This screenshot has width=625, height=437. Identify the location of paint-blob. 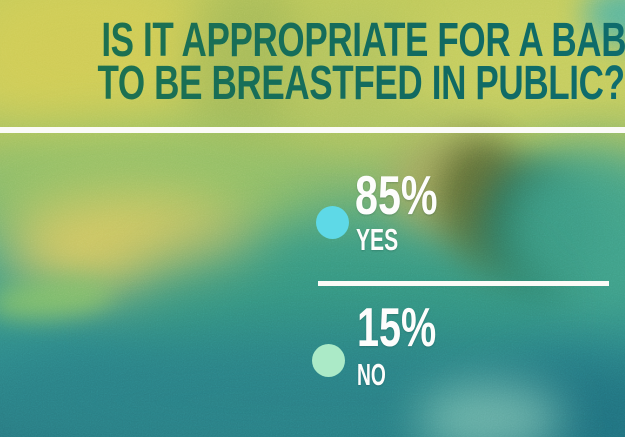
(57, 299).